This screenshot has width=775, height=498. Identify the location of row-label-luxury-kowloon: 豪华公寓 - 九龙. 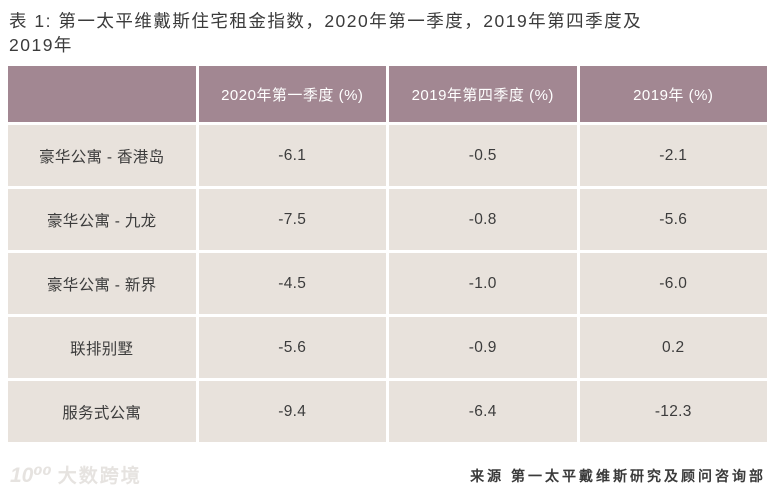
(102, 219).